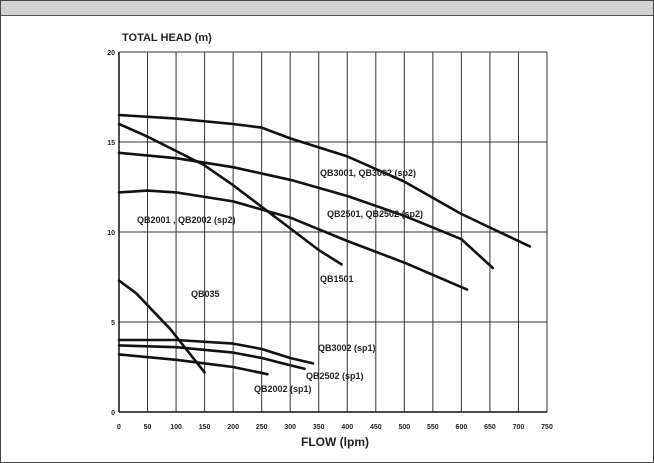 The image size is (654, 463). I want to click on x-tick-label: 600, so click(462, 427).